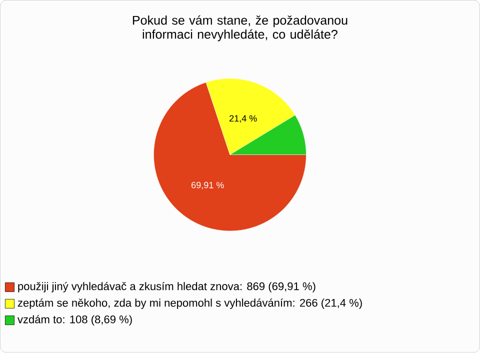  I want to click on data-label: 69,91 %, so click(208, 186).